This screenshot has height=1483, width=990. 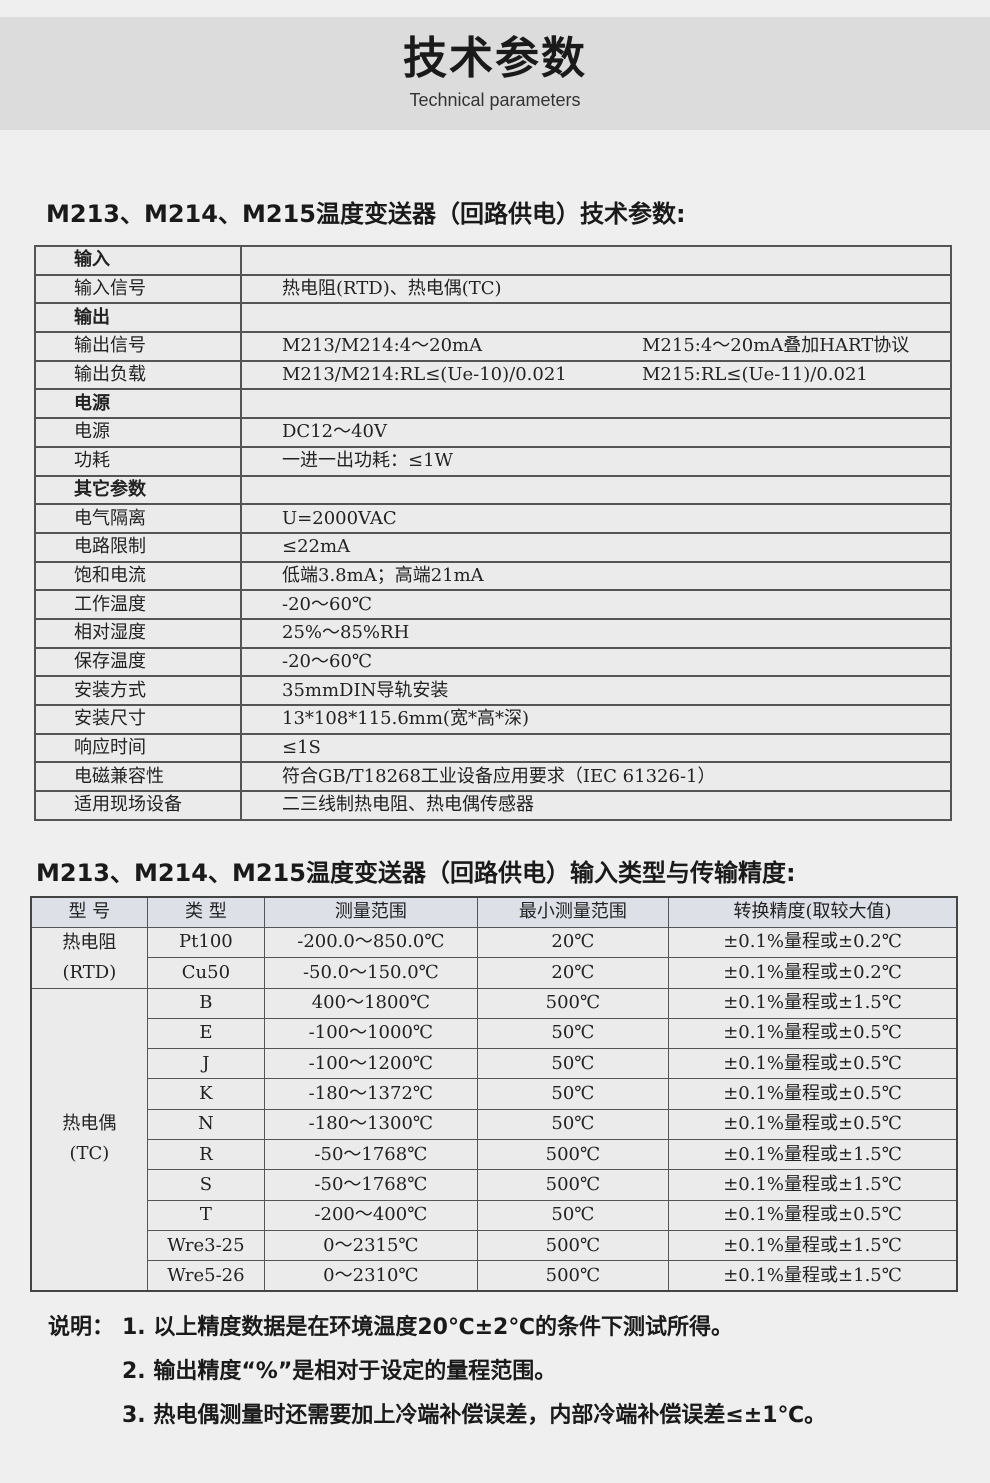 What do you see at coordinates (339, 1372) in the screenshot?
I see `note-item: 2. 输出精度“%”是相对于设定的量程范围。` at bounding box center [339, 1372].